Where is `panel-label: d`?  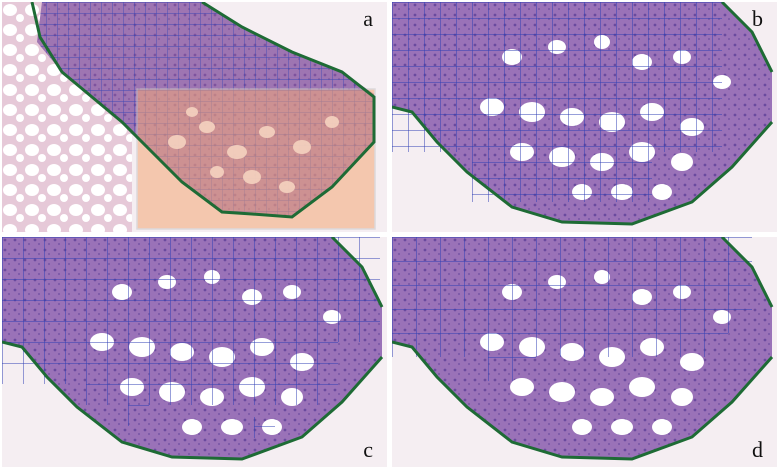 panel-label: d is located at coordinates (757, 449).